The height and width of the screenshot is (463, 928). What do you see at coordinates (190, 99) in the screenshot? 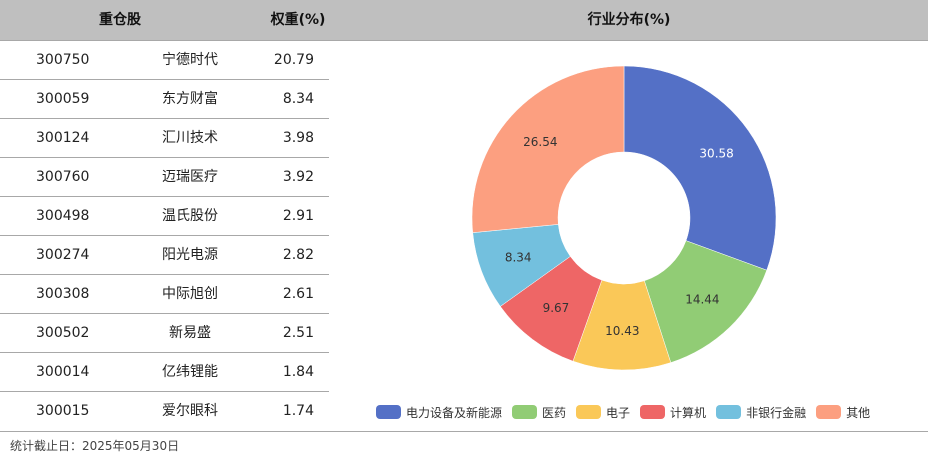
I see `stock-name: 东方财富` at bounding box center [190, 99].